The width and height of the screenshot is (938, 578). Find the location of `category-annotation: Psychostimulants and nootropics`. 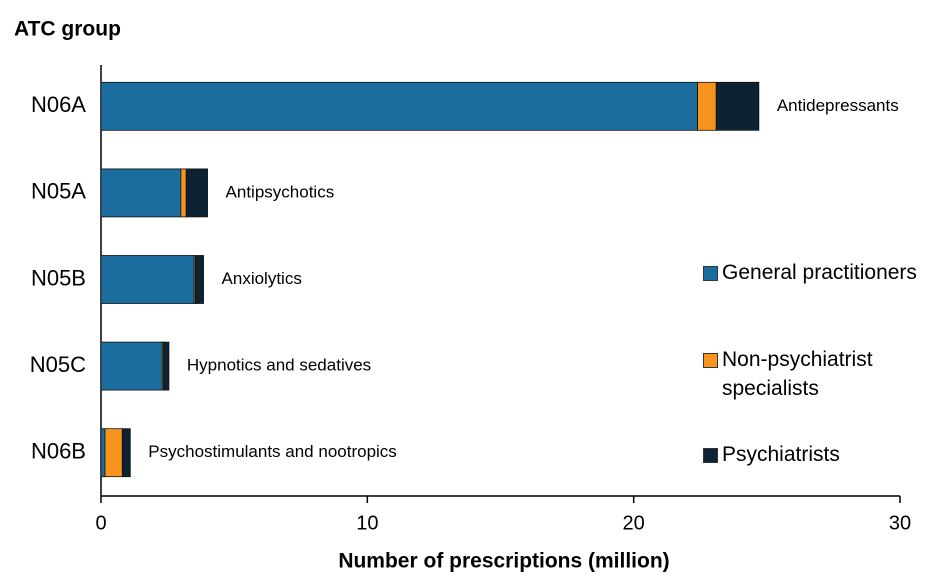

category-annotation: Psychostimulants and nootropics is located at coordinates (272, 451).